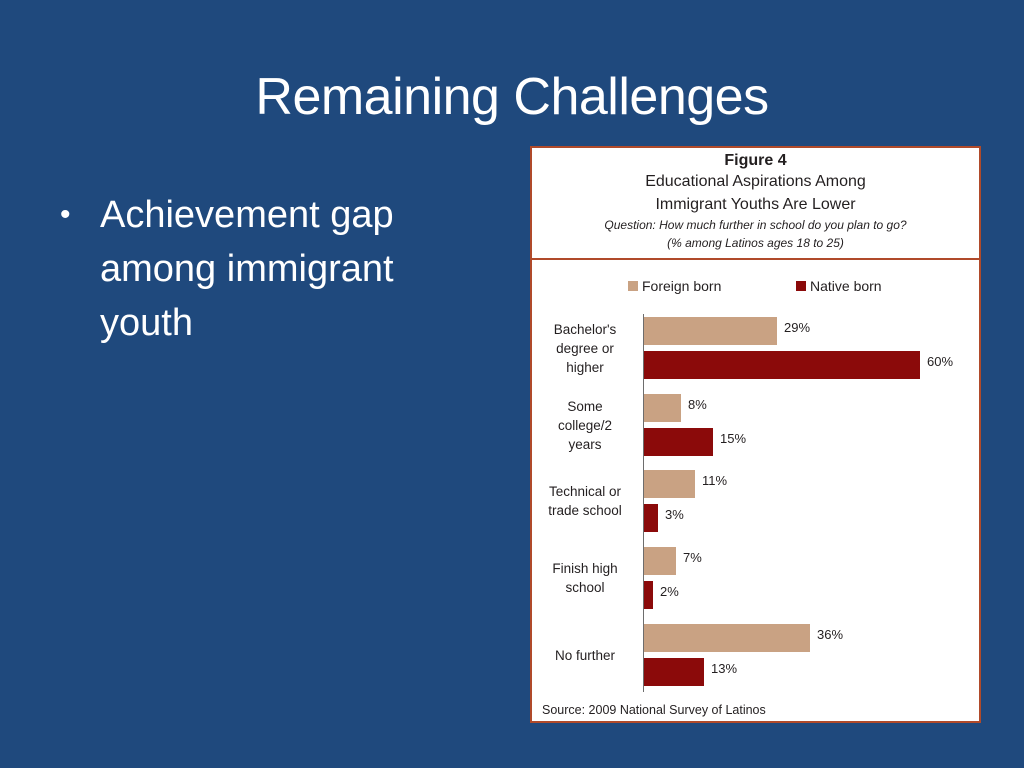 The width and height of the screenshot is (1024, 768). Describe the element at coordinates (697, 404) in the screenshot. I see `bar-value-label: 8%` at that location.